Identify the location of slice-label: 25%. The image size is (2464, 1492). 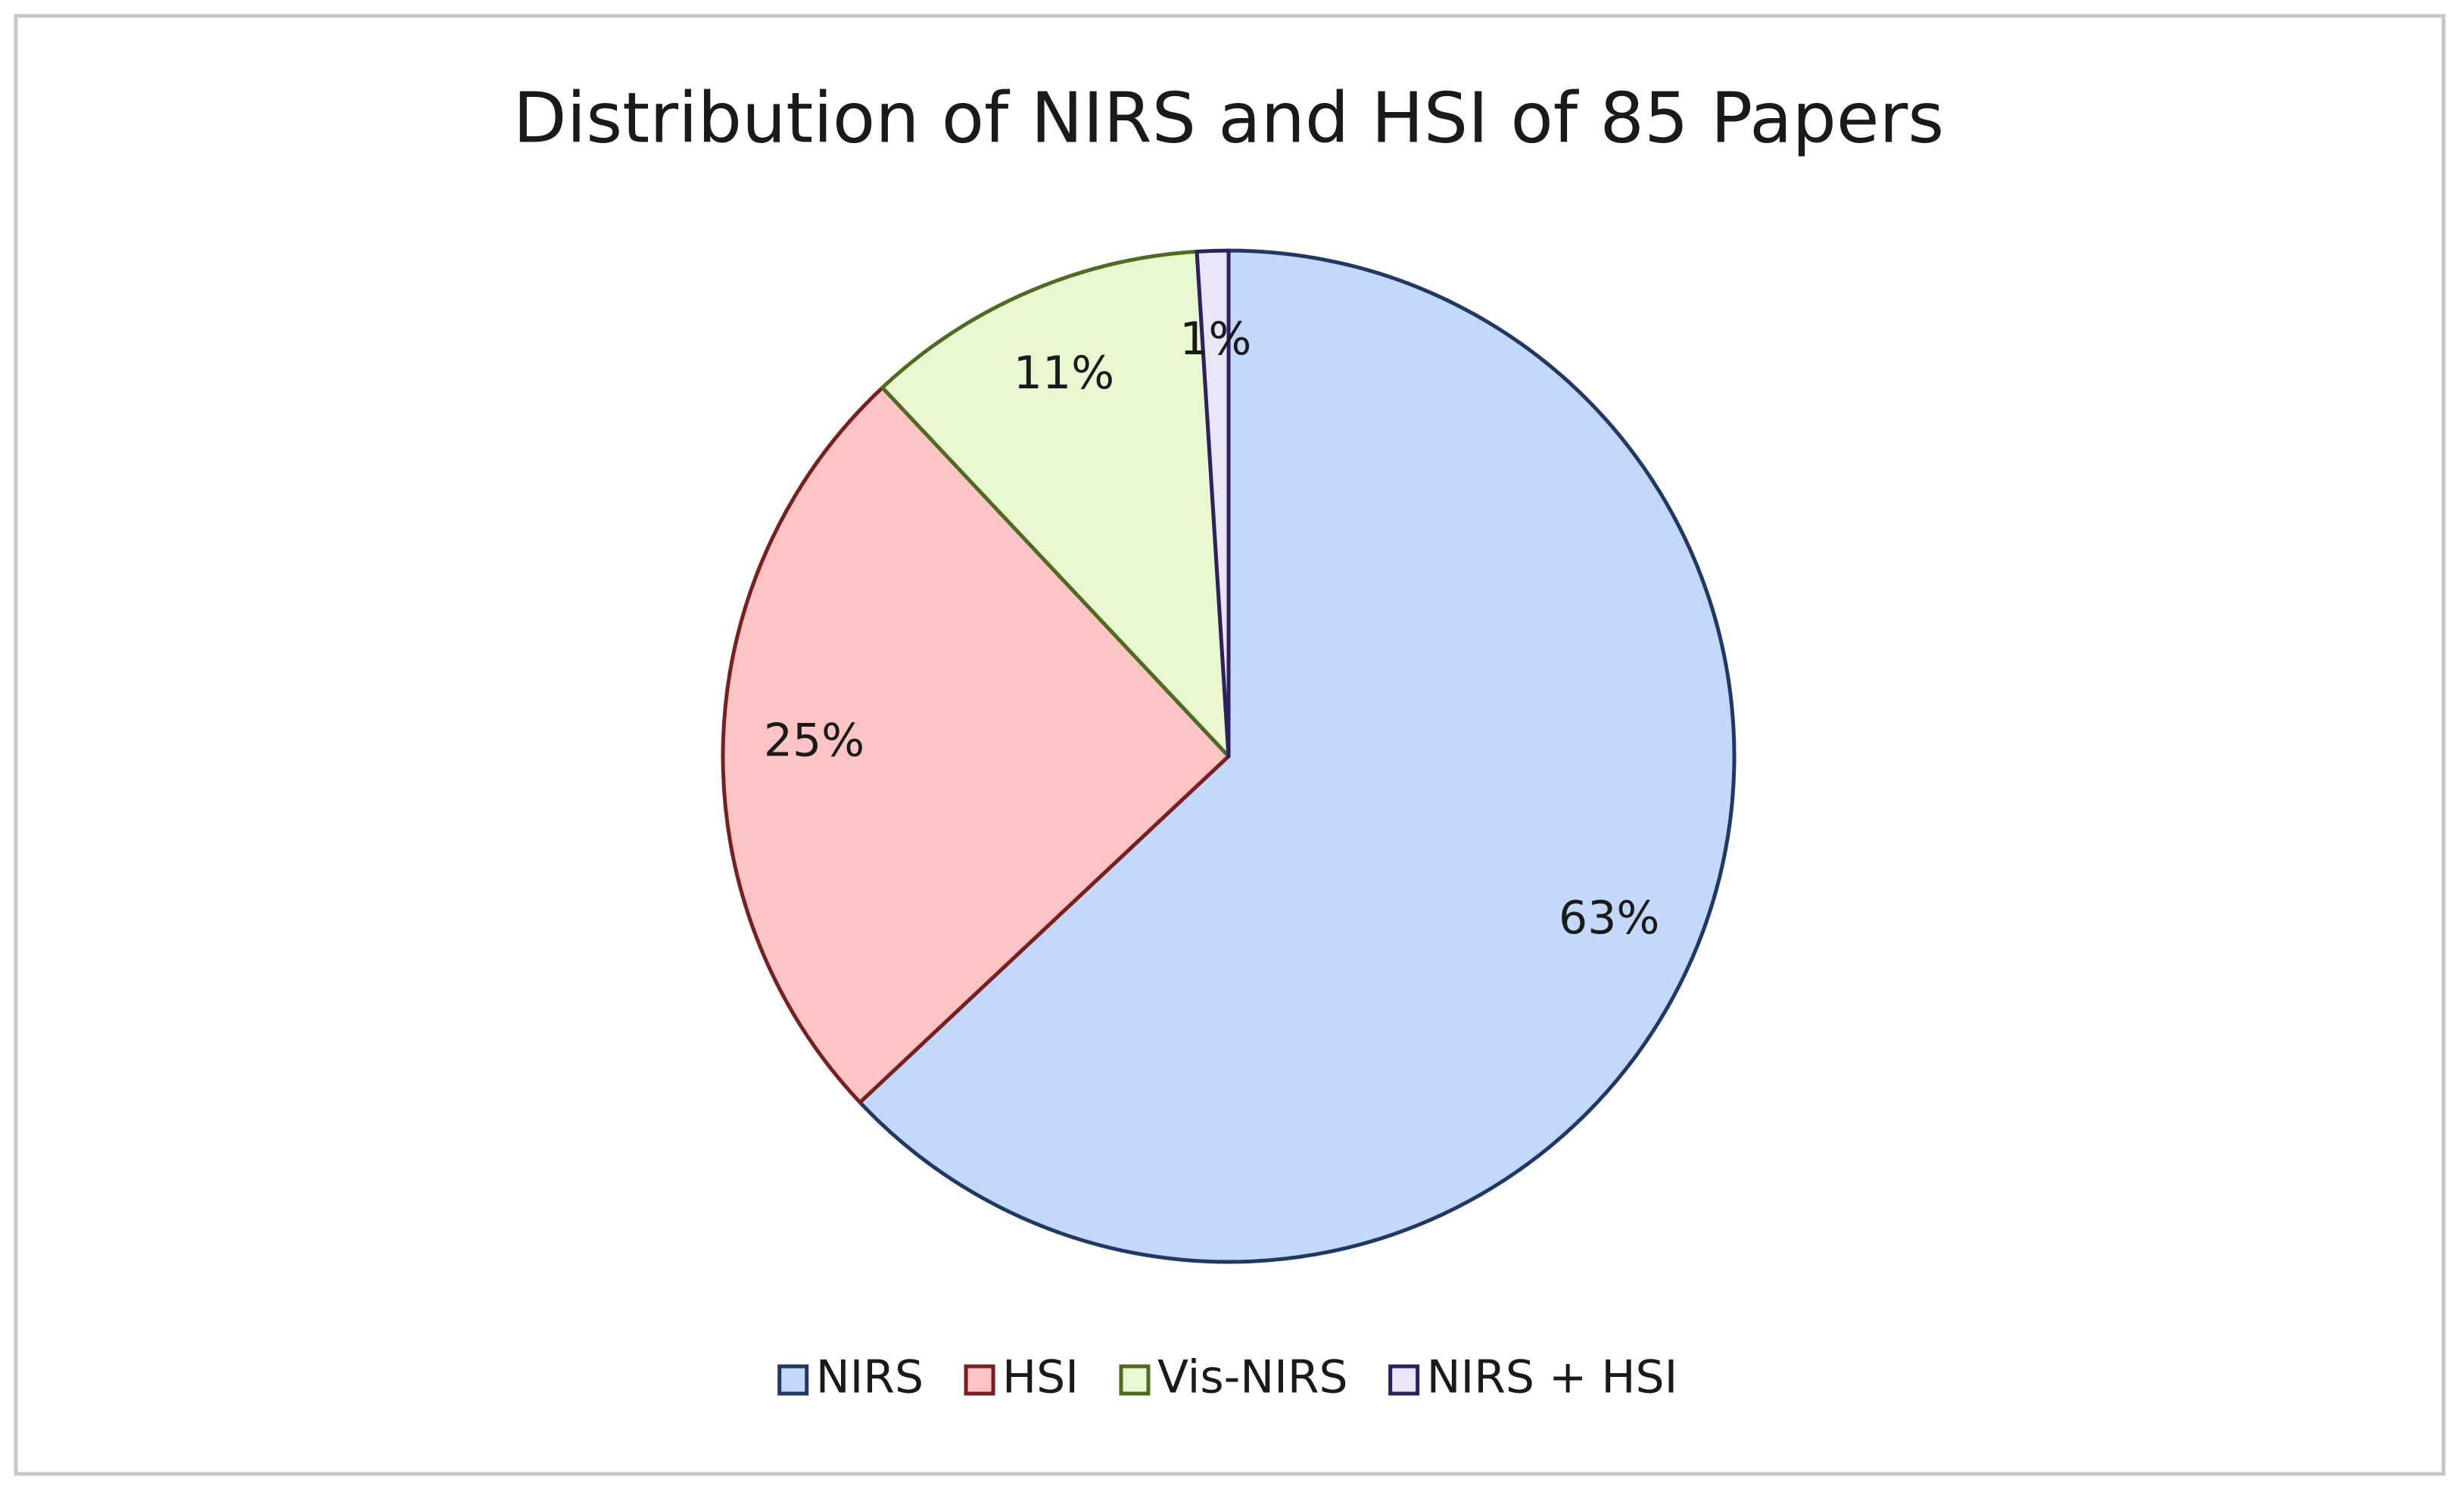
(814, 740).